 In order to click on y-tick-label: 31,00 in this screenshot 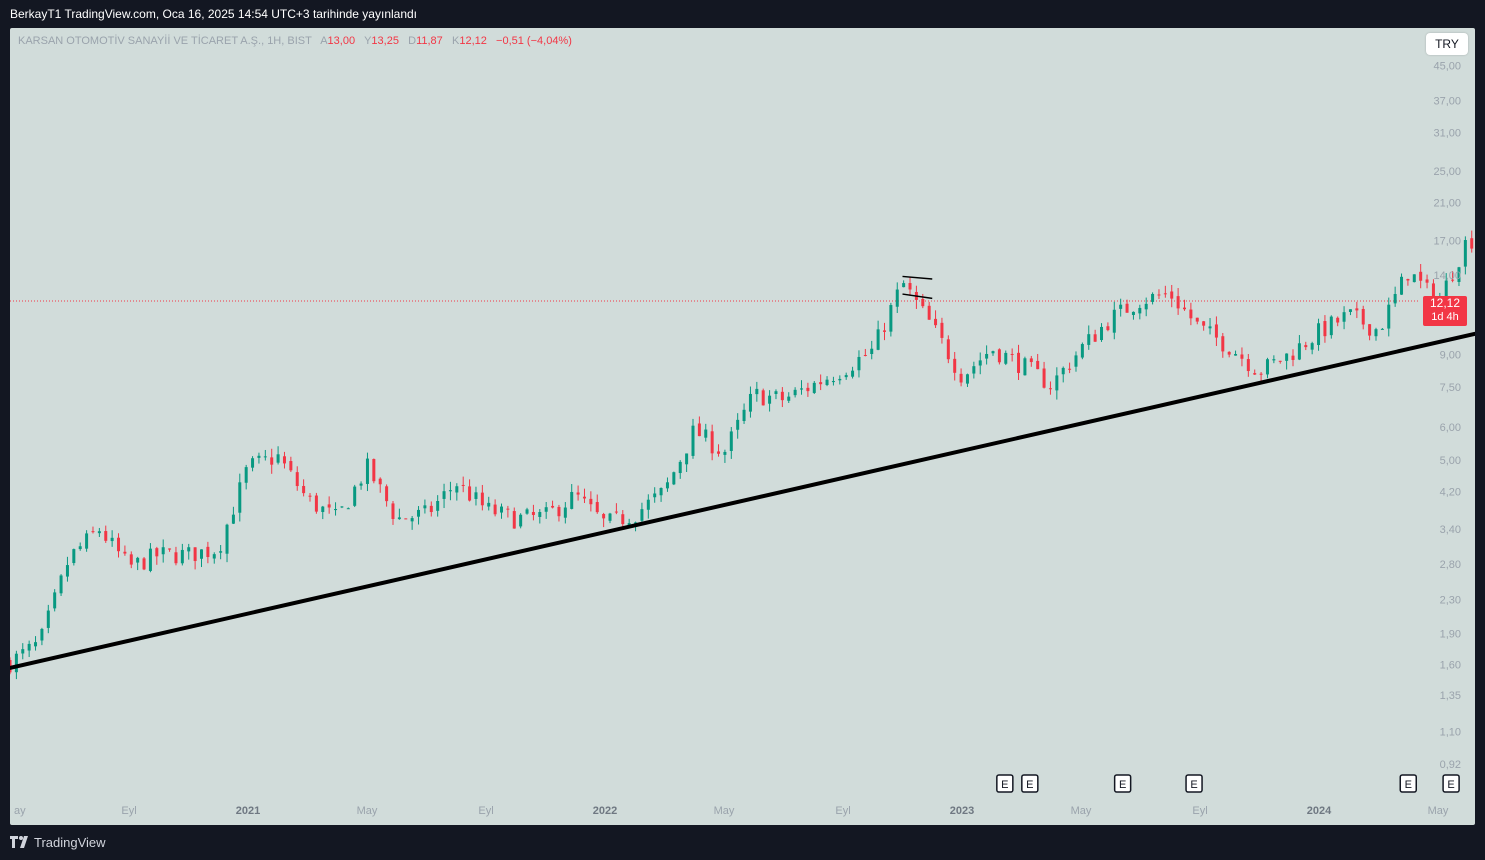, I will do `click(1447, 133)`.